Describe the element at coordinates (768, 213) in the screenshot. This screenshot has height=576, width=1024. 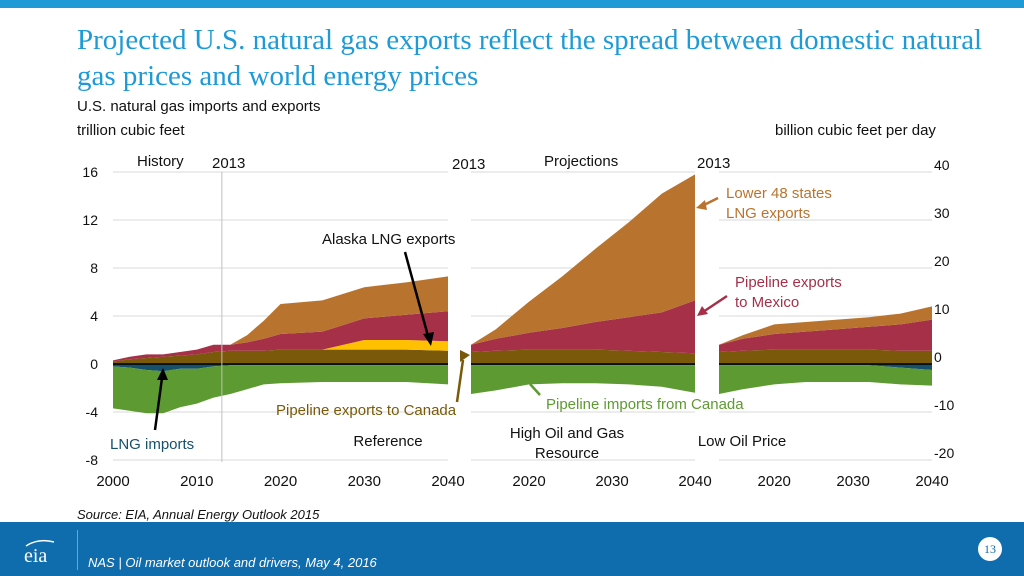
I see `annotation-lower48-lng: LNG exports` at that location.